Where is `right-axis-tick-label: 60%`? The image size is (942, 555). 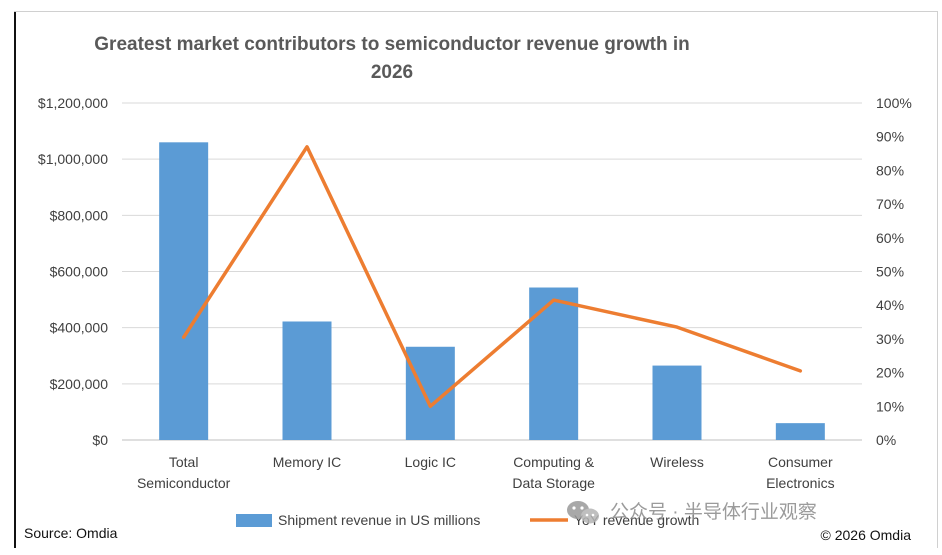 right-axis-tick-label: 60% is located at coordinates (890, 238).